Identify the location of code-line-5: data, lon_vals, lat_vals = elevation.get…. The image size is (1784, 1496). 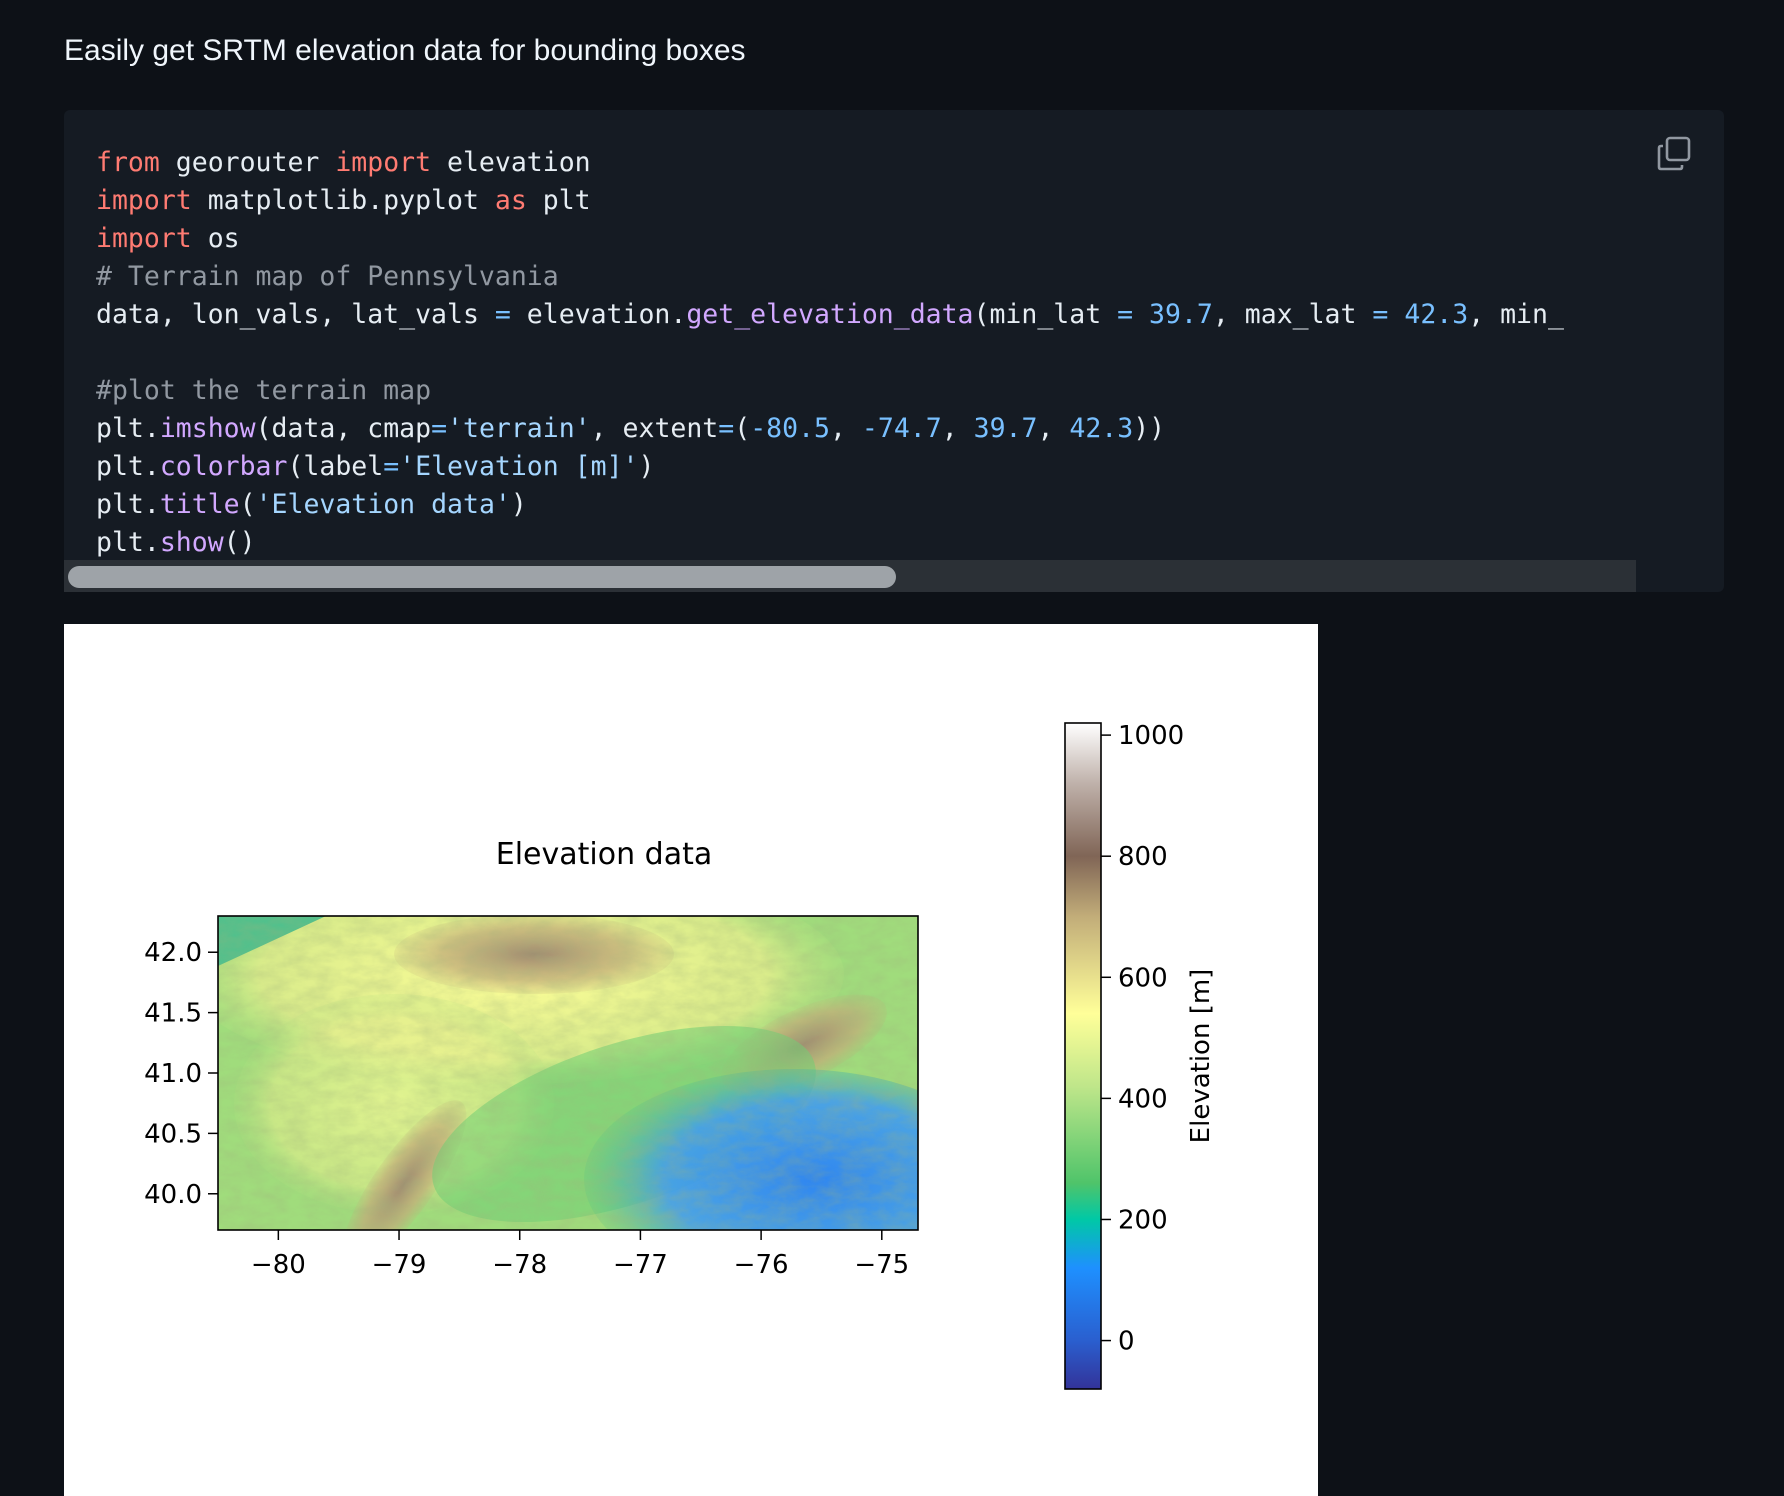
(830, 314).